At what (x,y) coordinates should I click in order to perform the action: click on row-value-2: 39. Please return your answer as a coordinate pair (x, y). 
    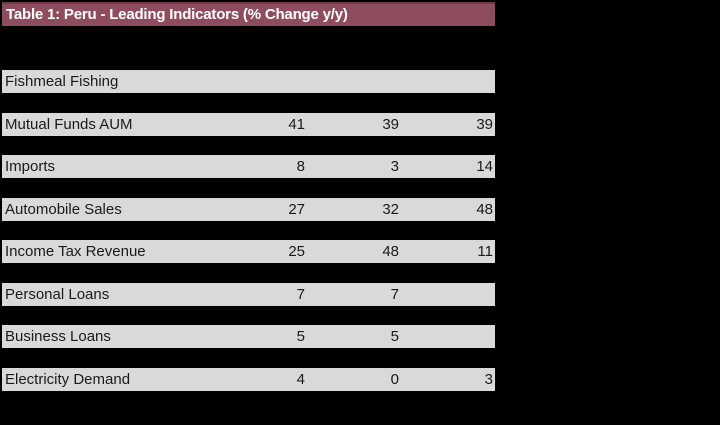
    Looking at the image, I should click on (390, 124).